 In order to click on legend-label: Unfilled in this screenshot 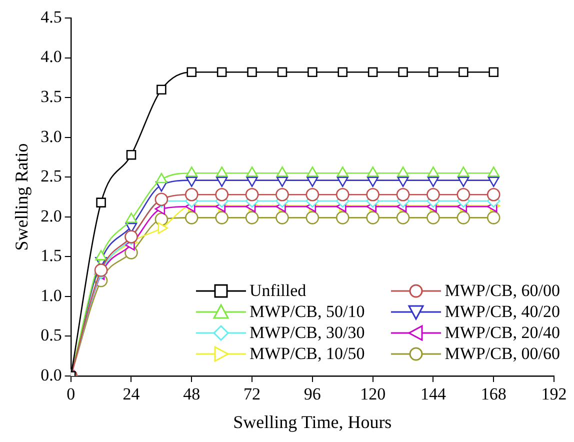, I will do `click(278, 290)`.